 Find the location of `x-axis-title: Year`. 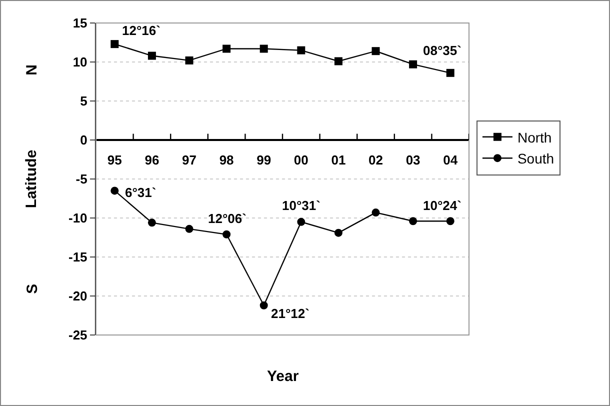

x-axis-title: Year is located at coordinates (283, 376).